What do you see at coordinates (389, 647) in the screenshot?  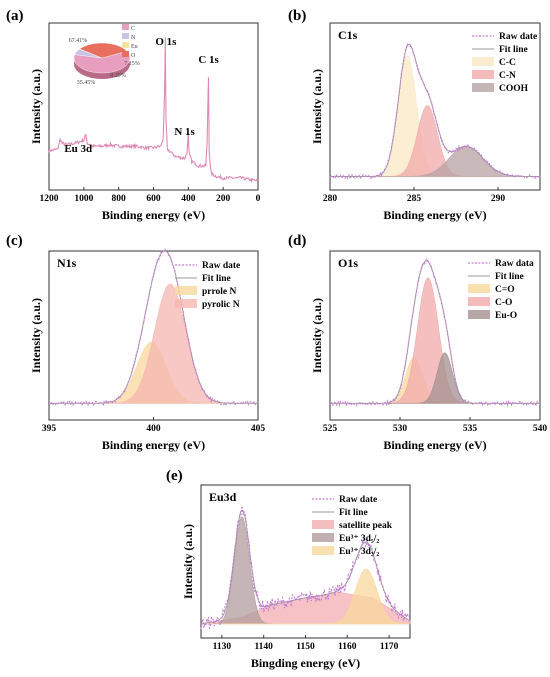 I see `x-tick-label: 1170` at bounding box center [389, 647].